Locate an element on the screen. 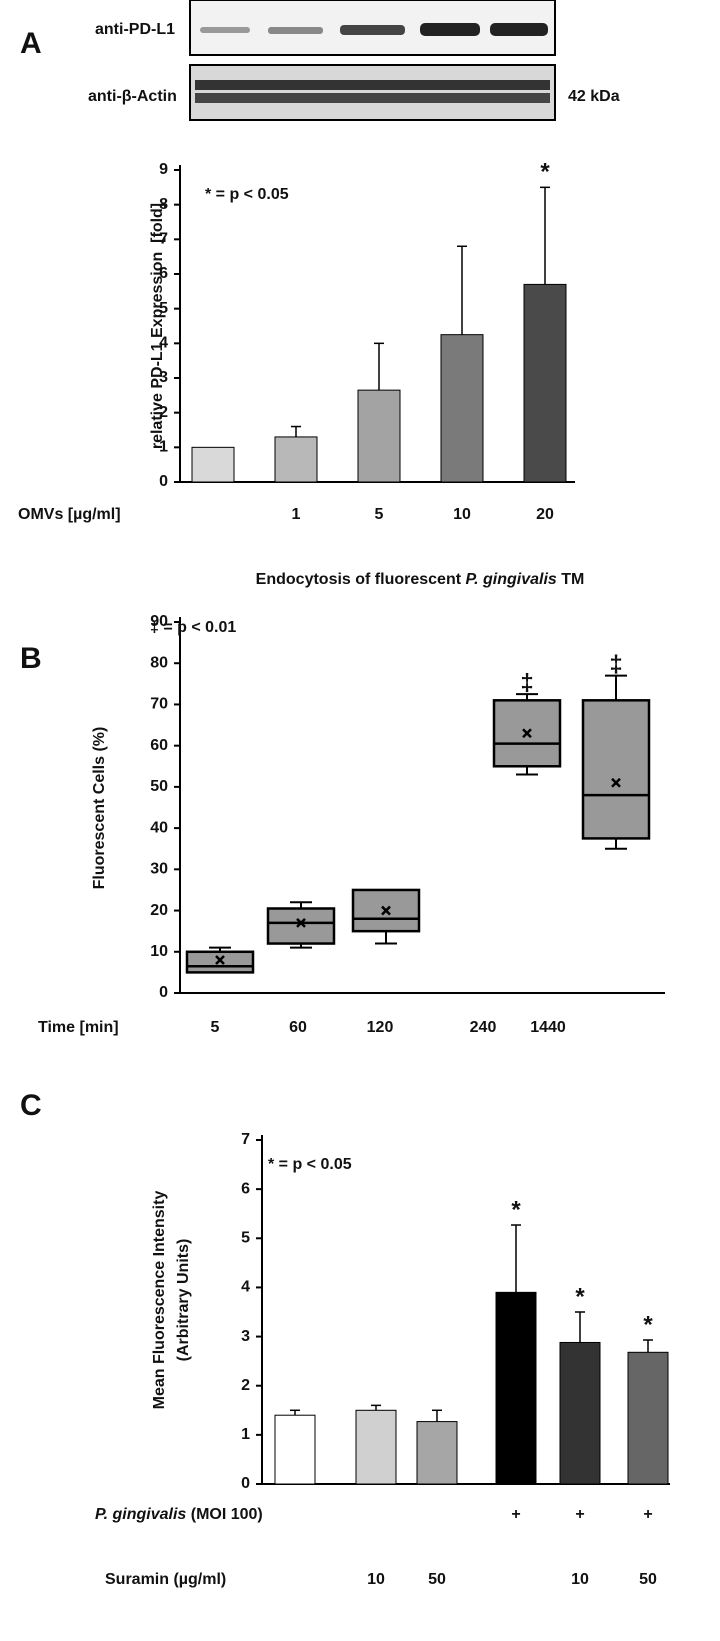 The image size is (720, 1641). x-tick-label: 120 is located at coordinates (380, 1027).